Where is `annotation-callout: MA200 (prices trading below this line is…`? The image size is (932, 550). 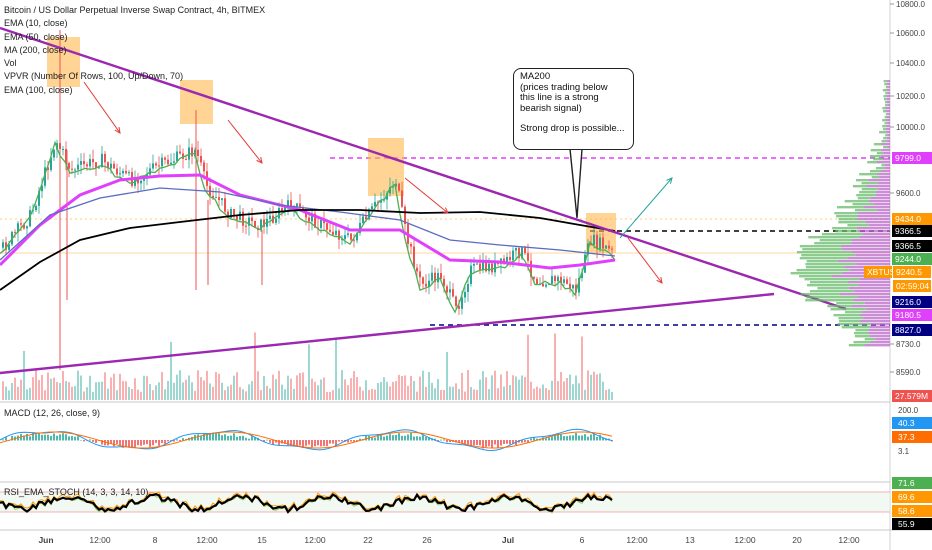
annotation-callout: MA200 (prices trading below this line is… is located at coordinates (573, 109).